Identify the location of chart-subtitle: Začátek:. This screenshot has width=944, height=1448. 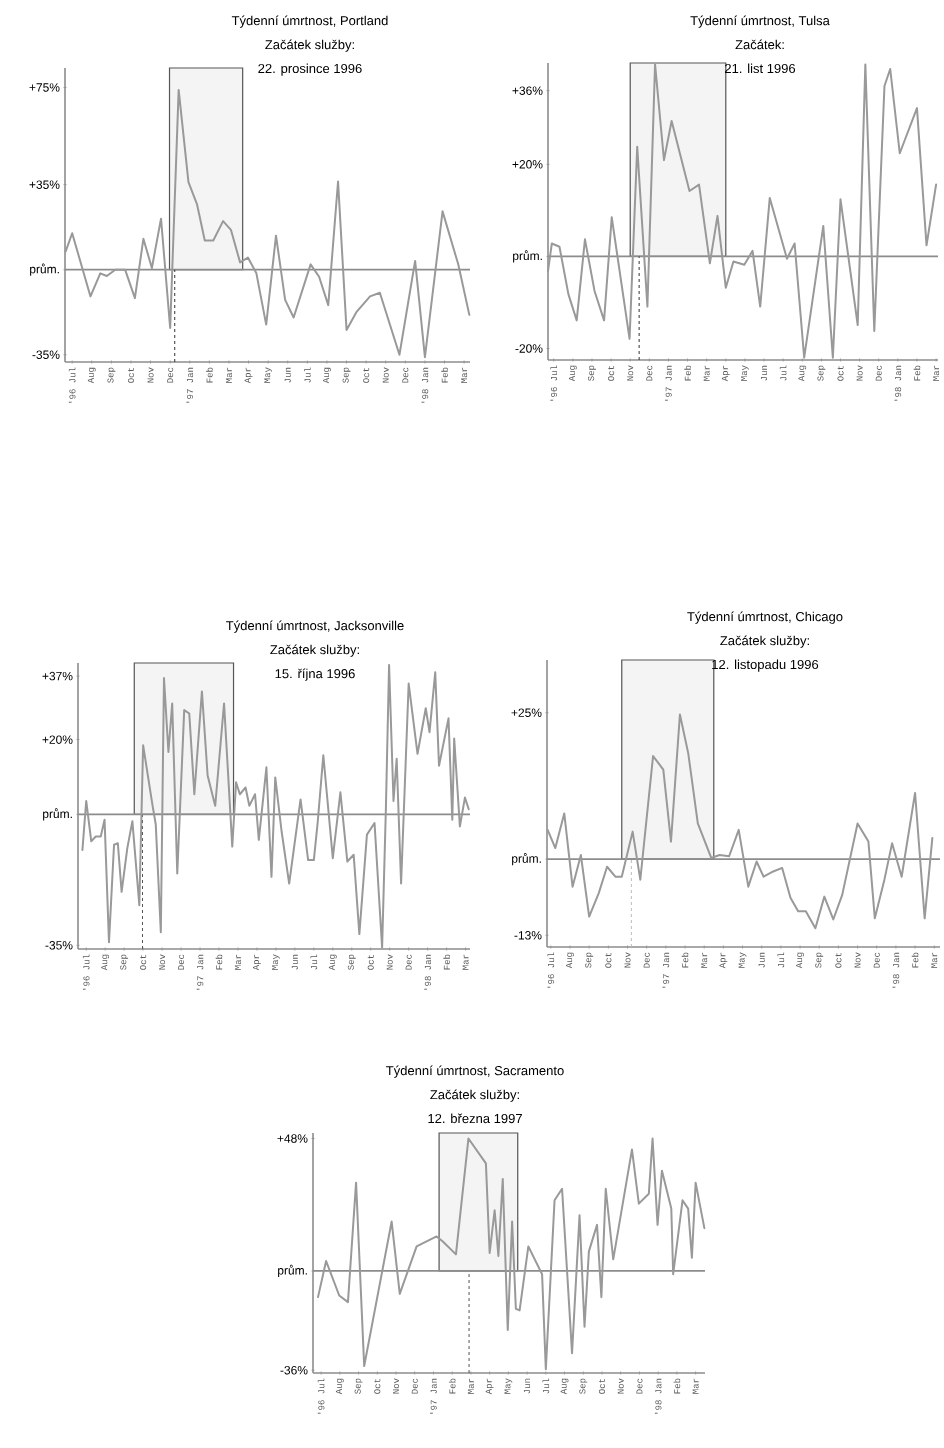
(759, 44).